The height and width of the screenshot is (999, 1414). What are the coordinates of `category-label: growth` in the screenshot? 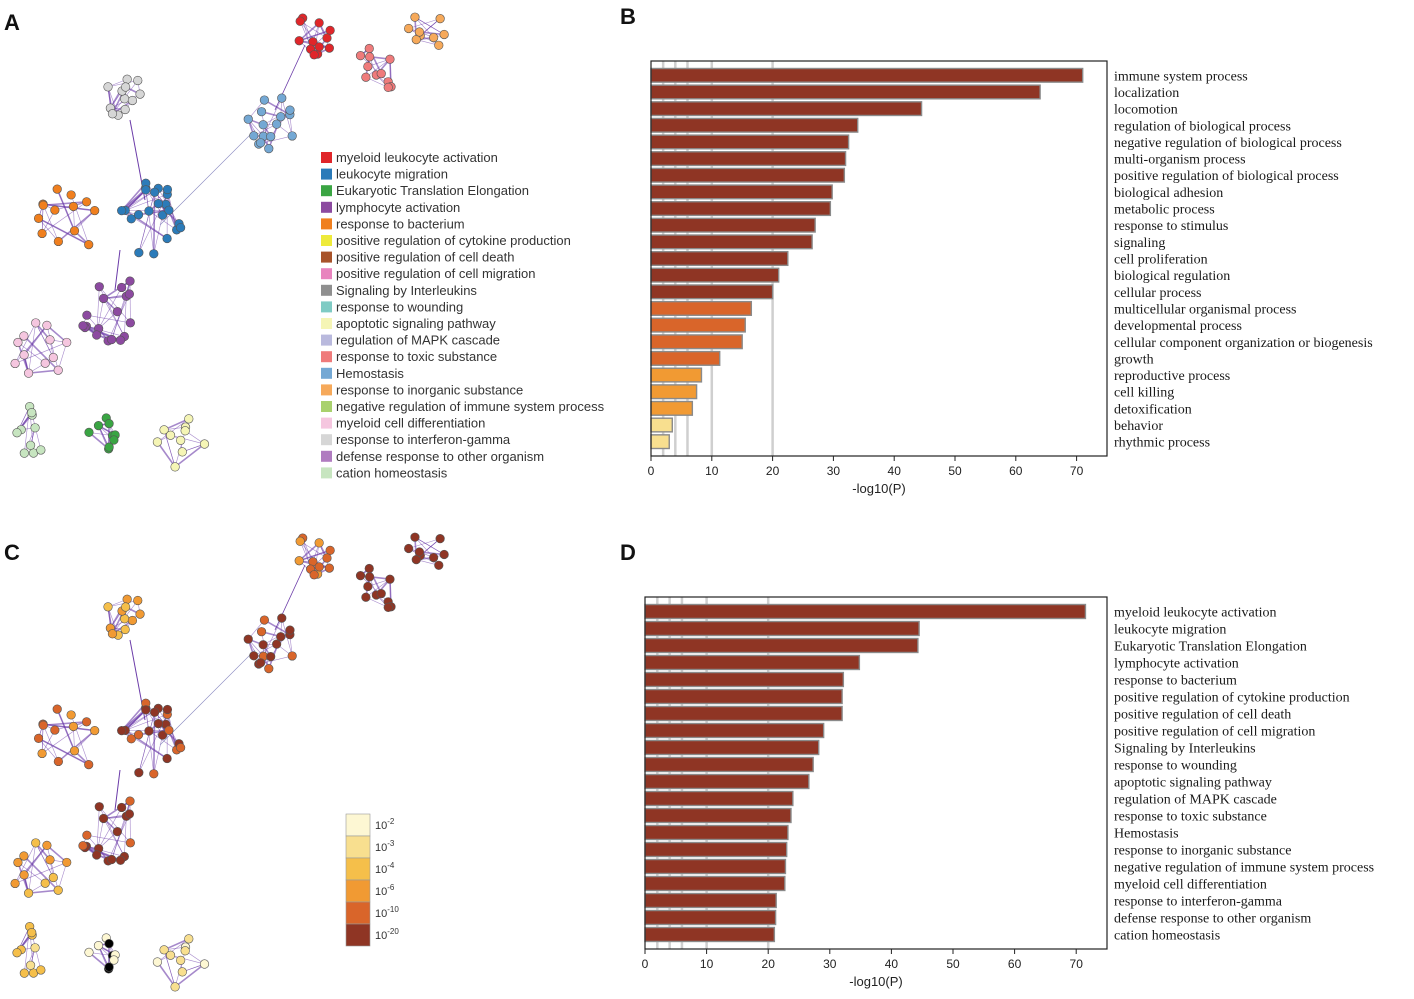 It's located at (1134, 359).